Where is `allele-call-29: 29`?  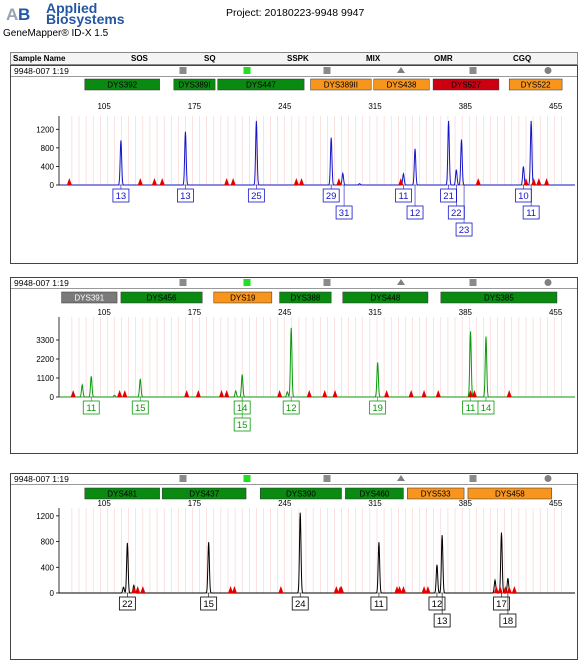
allele-call-29: 29 is located at coordinates (331, 194).